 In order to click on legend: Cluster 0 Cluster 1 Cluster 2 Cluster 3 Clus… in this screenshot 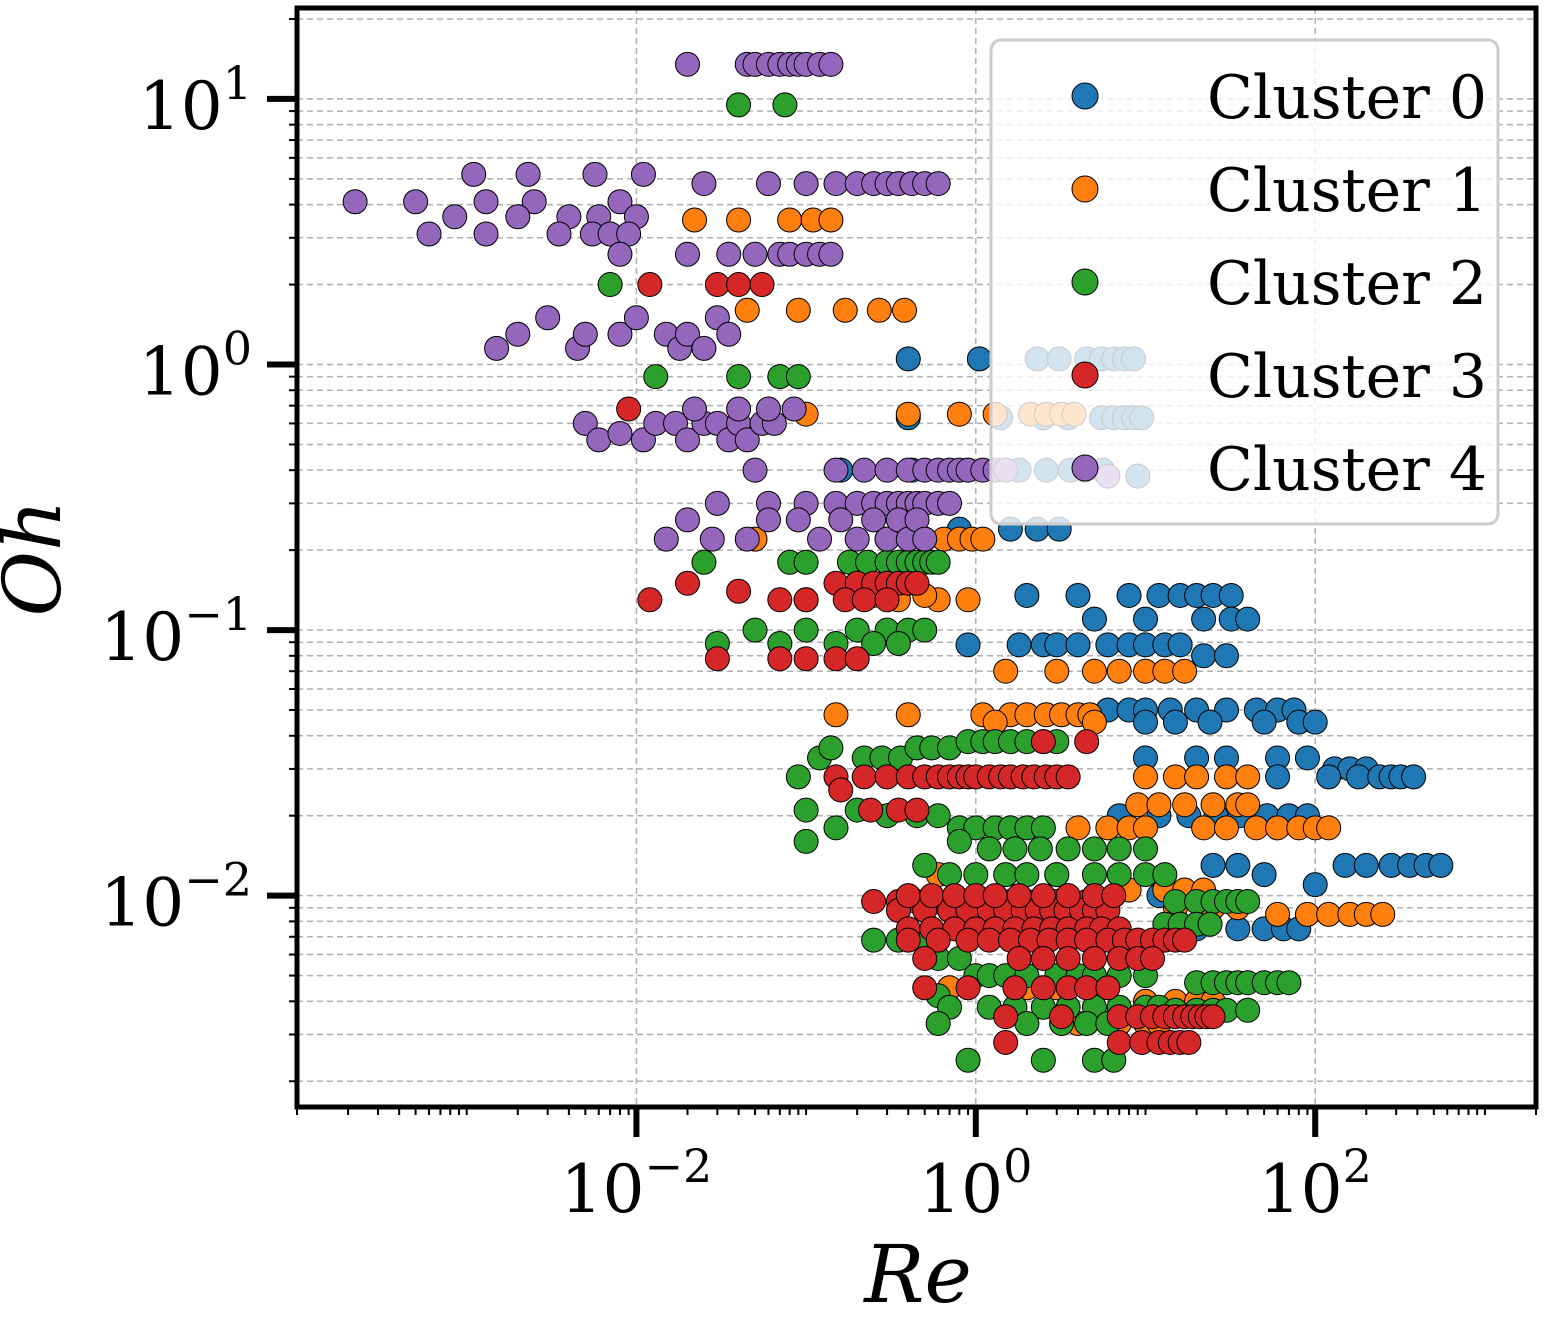, I will do `click(1244, 282)`.